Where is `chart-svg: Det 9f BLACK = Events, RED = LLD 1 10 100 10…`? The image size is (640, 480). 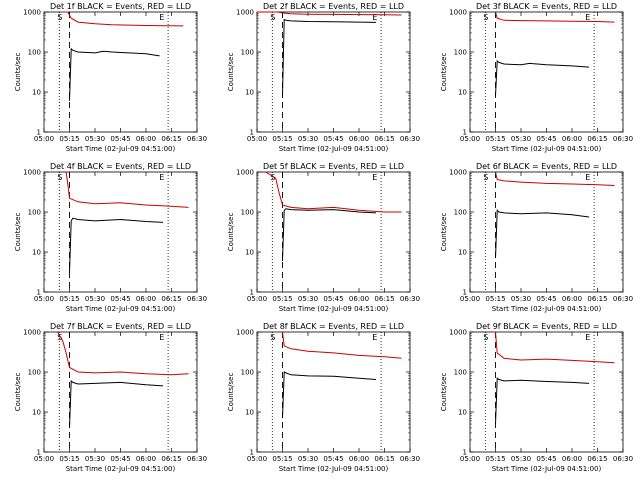
chart-svg: Det 9f BLACK = Events, RED = LLD 1 10 100 10… is located at coordinates (536, 397).